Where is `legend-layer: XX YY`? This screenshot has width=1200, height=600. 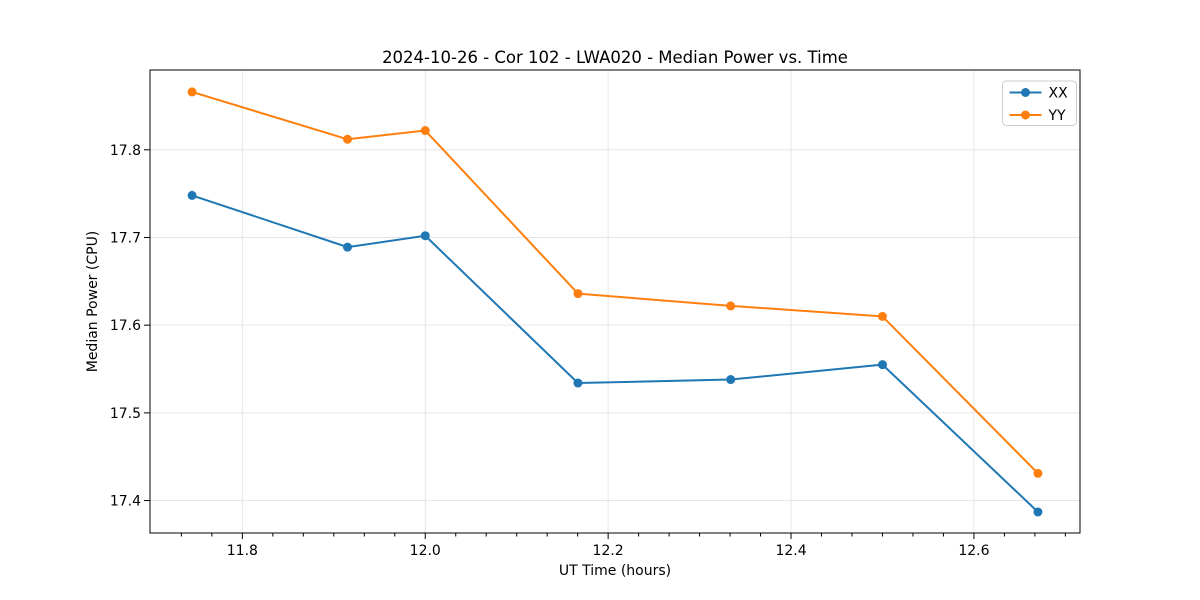
legend-layer: XX YY is located at coordinates (1039, 103).